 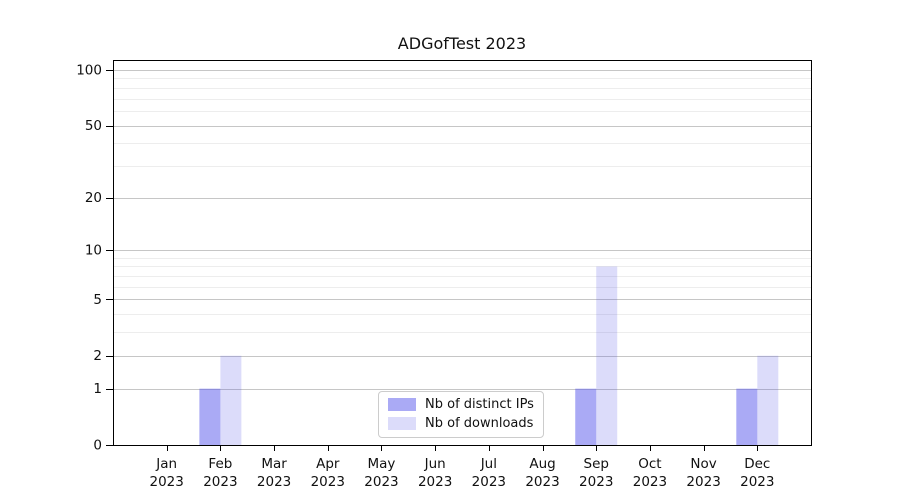 I want to click on legend-swatch-distinct-ips, so click(x=402, y=404).